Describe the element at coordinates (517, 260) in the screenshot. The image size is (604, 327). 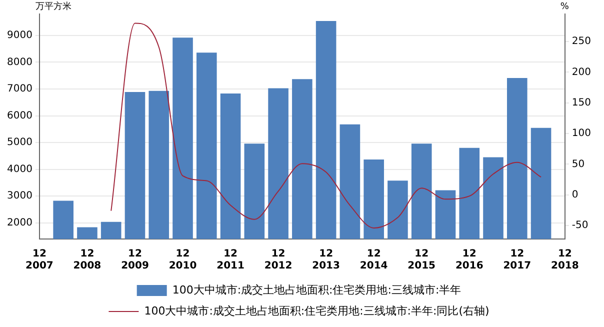
I see `x-tick-label: 12 2017` at that location.